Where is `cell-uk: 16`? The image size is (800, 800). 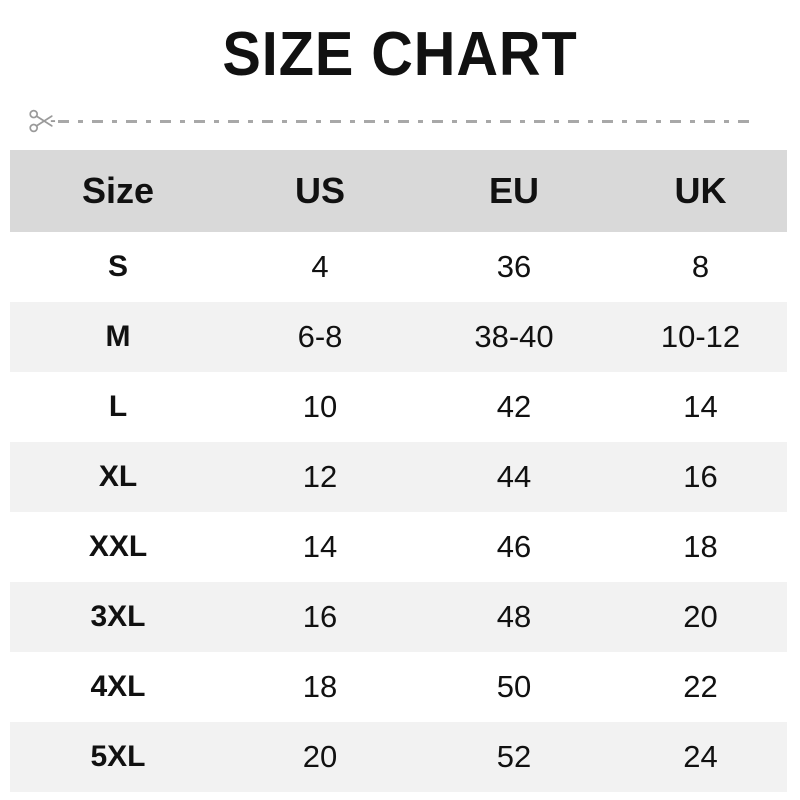
cell-uk: 16 is located at coordinates (700, 476).